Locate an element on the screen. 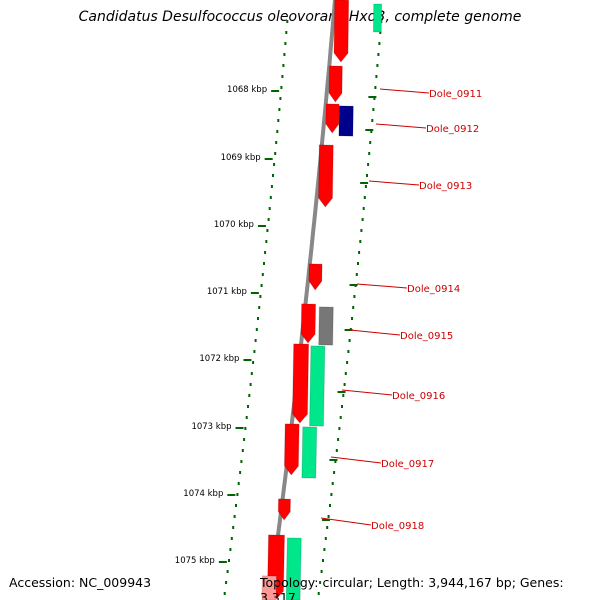 Image resolution: width=600 pixels, height=600 pixels. scale-tick-label: 1069 kbp is located at coordinates (241, 158).